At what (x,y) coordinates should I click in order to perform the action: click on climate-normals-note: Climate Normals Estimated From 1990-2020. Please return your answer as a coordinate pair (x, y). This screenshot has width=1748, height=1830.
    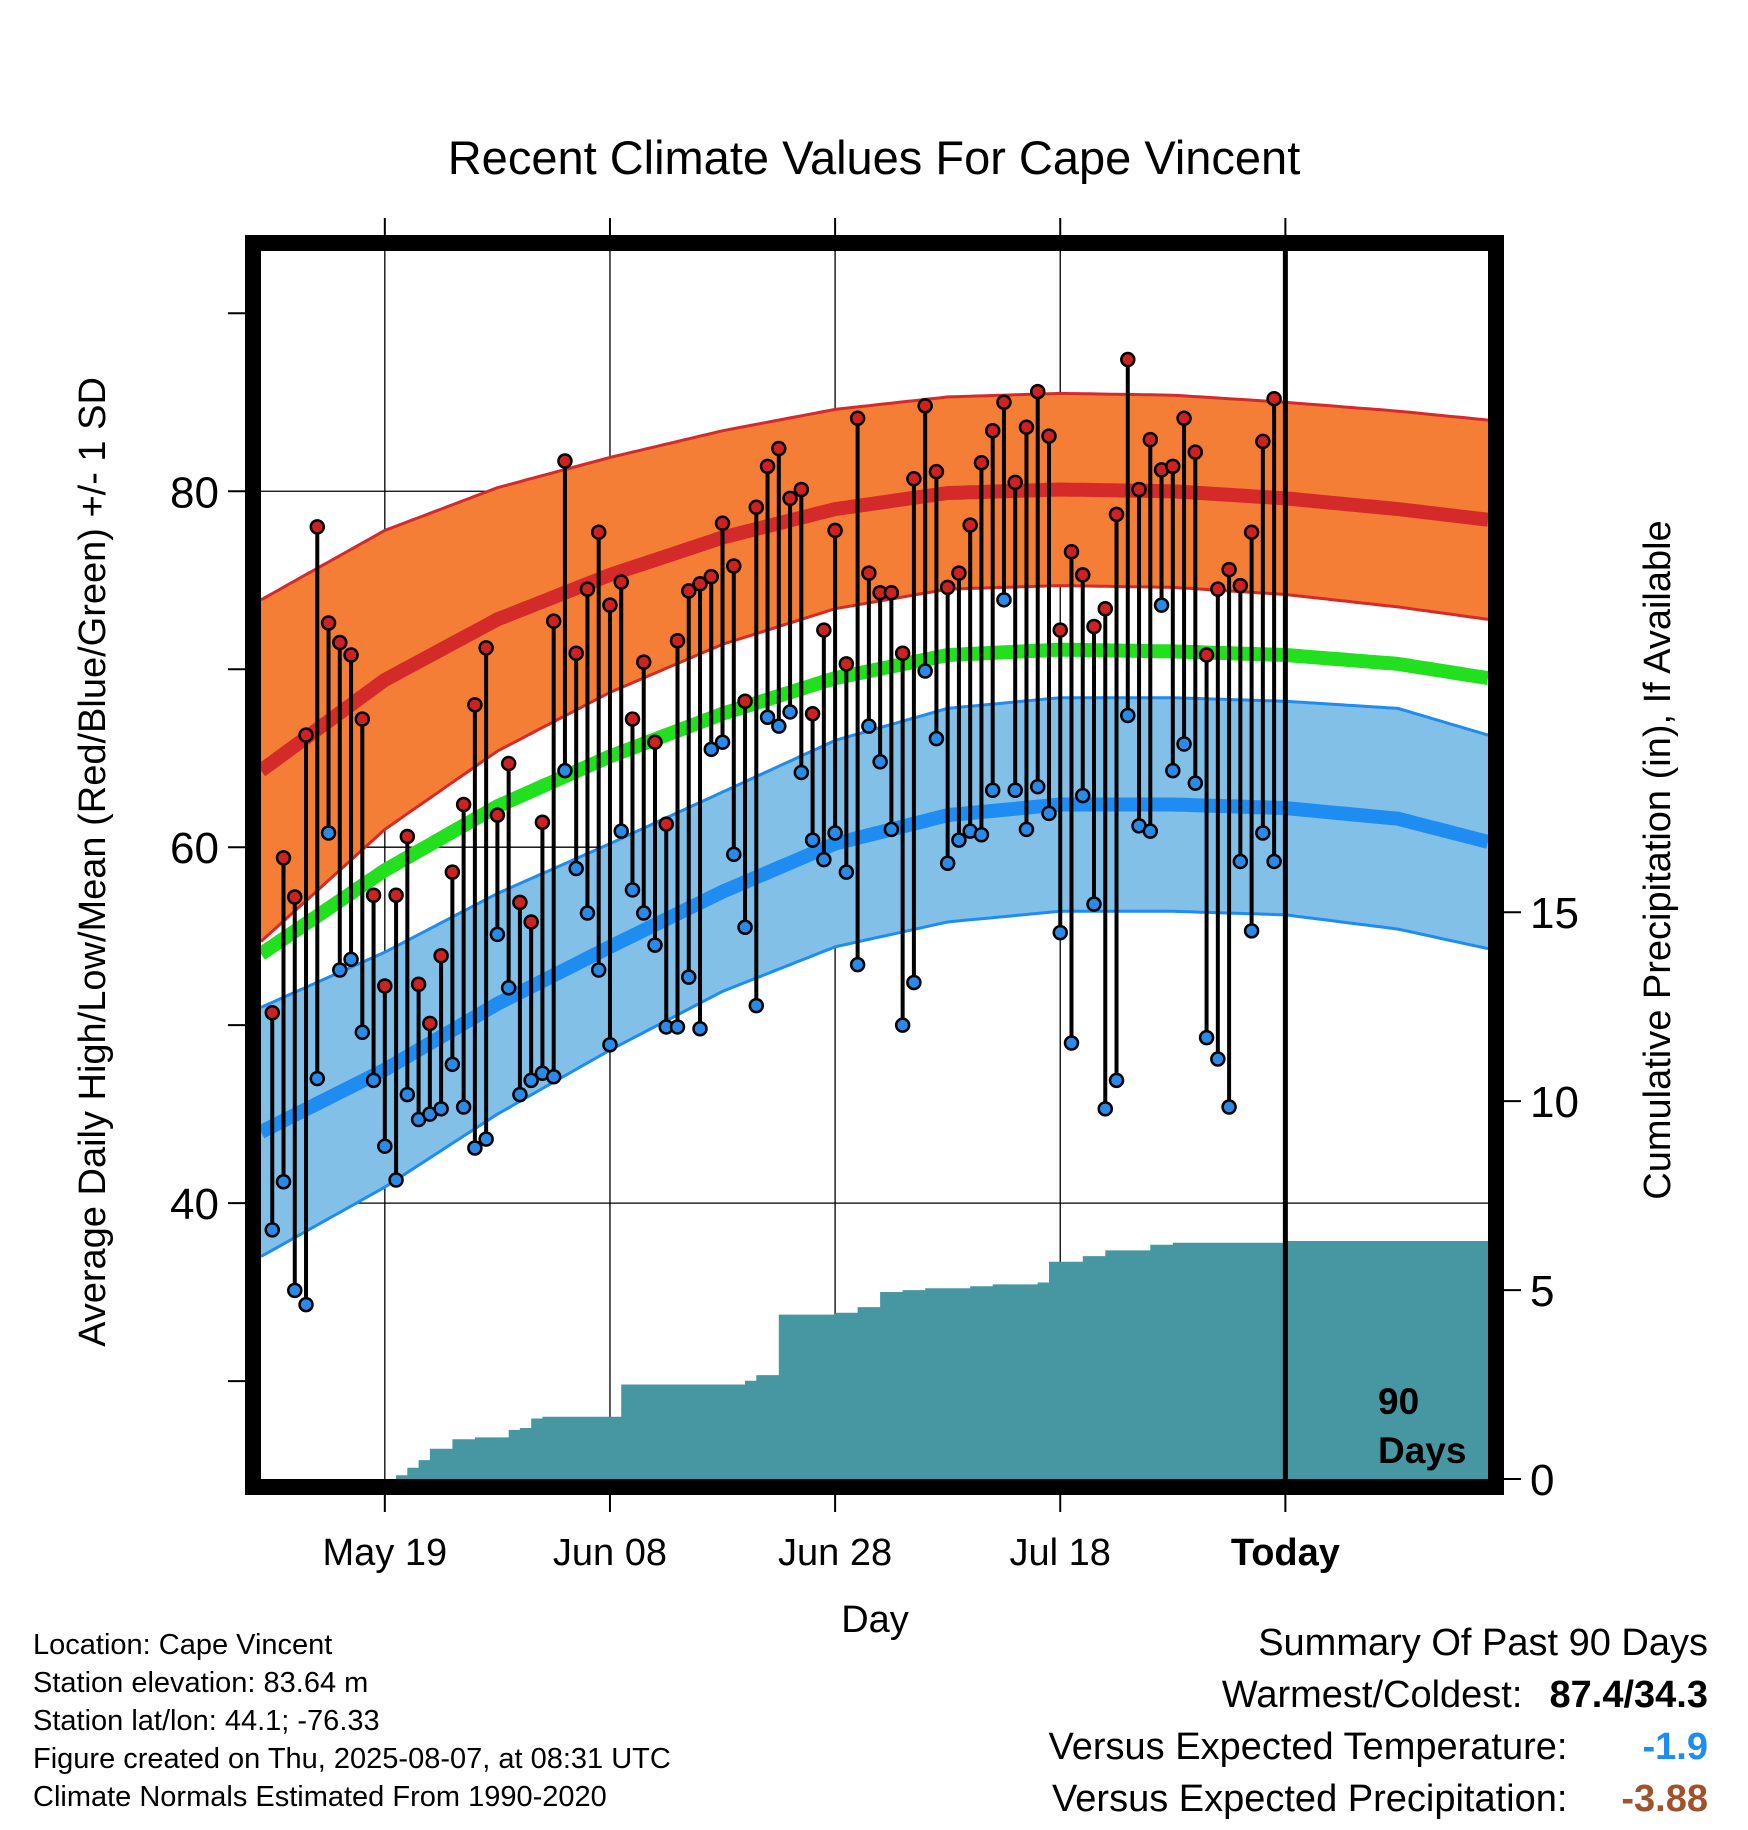
    Looking at the image, I should click on (320, 1797).